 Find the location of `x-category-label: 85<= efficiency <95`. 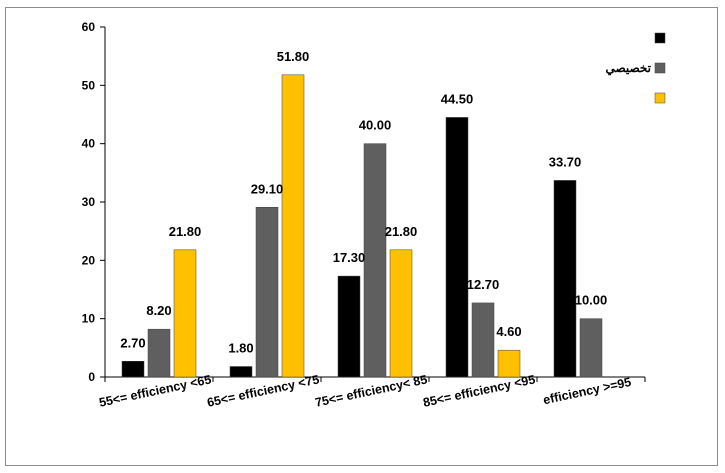

x-category-label: 85<= efficiency <95 is located at coordinates (479, 390).